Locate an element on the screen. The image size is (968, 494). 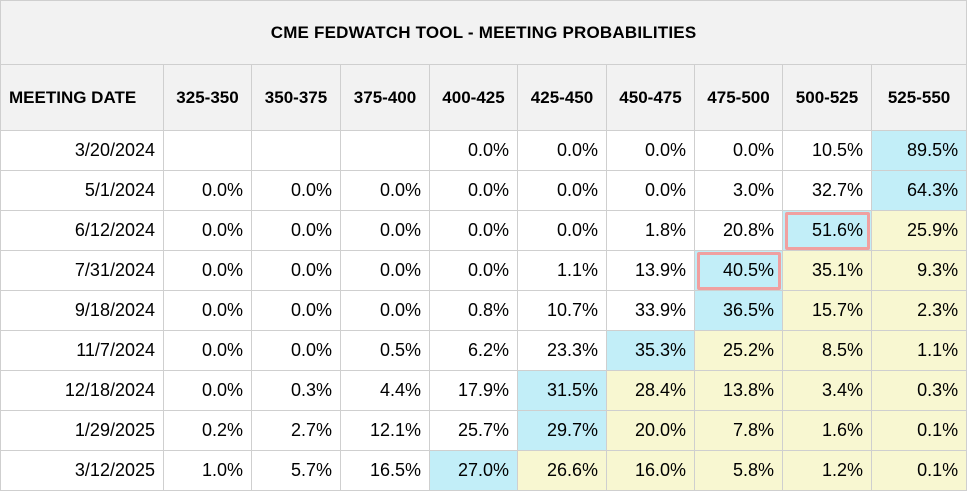
probability-cell: 1.8% is located at coordinates (650, 230).